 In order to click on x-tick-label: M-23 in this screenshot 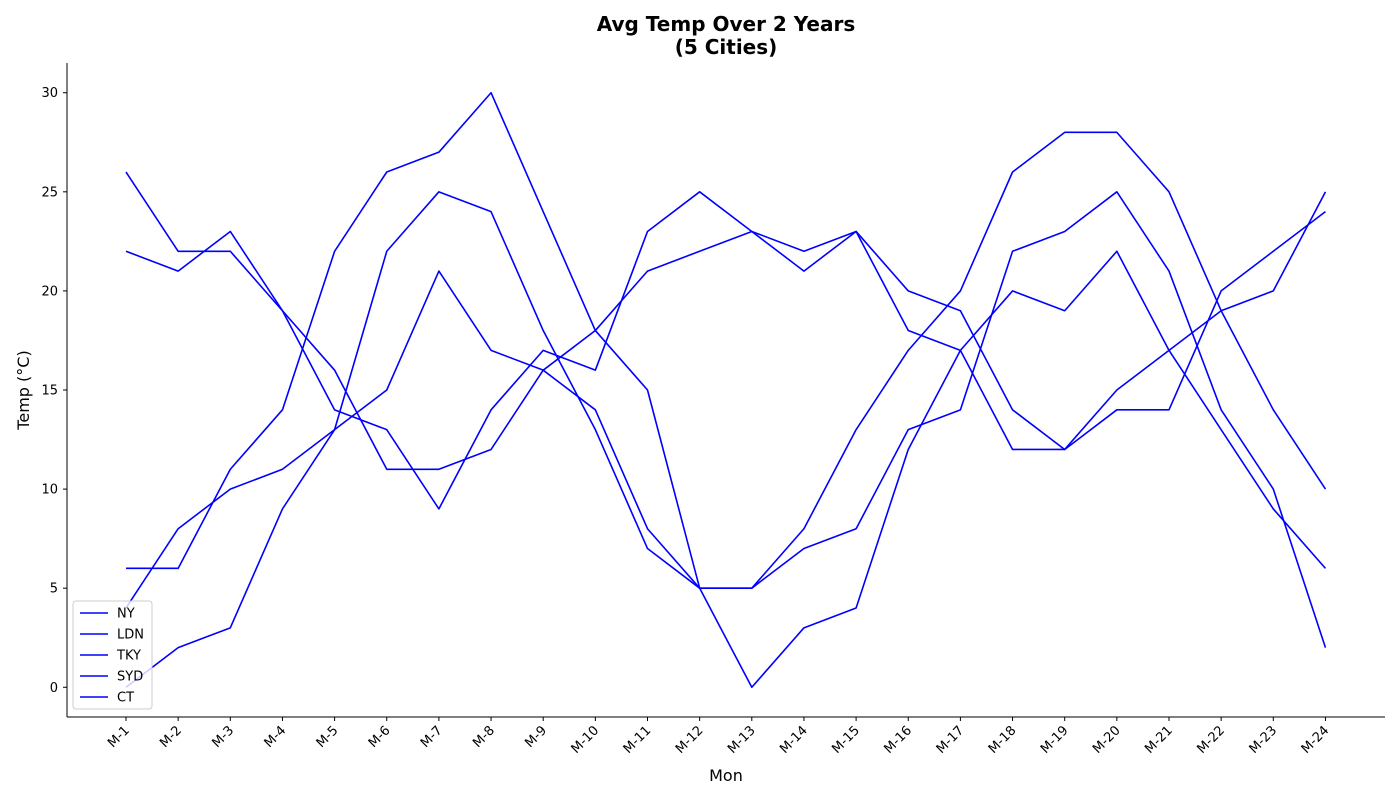, I will do `click(1264, 740)`.